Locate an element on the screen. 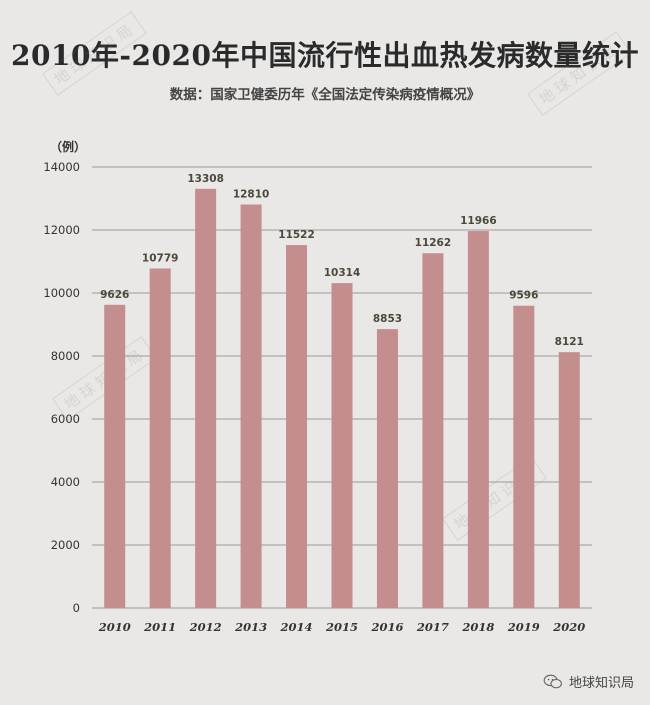  x-tick-label: 2015 is located at coordinates (341, 627).